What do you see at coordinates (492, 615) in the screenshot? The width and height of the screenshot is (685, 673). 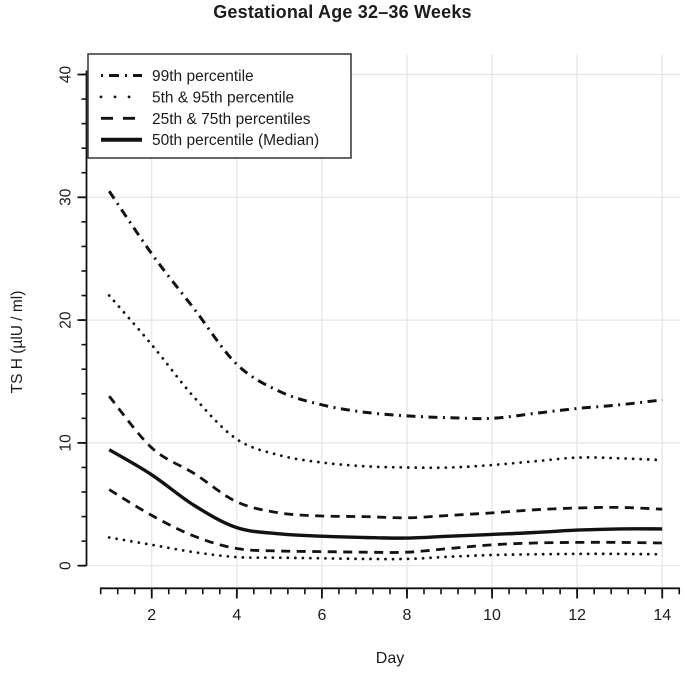 I see `x-axis-tick-label: 10` at bounding box center [492, 615].